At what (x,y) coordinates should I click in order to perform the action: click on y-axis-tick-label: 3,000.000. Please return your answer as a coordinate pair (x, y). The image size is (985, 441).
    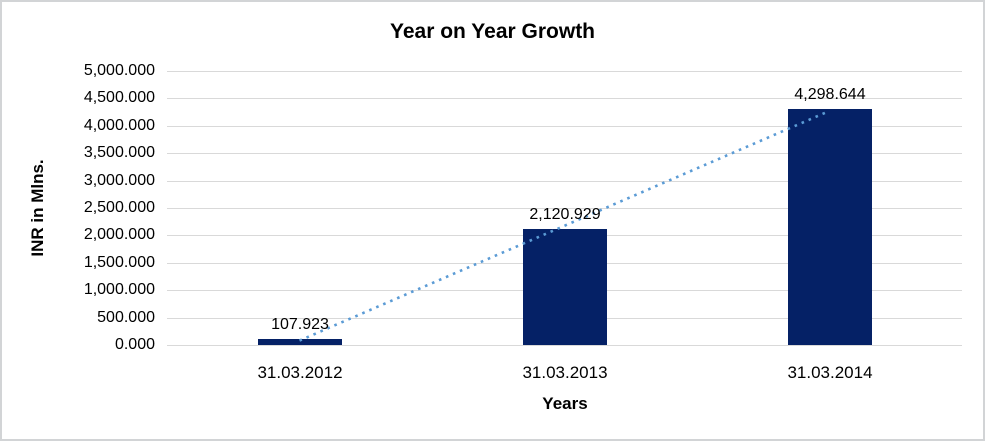
    Looking at the image, I should click on (119, 180).